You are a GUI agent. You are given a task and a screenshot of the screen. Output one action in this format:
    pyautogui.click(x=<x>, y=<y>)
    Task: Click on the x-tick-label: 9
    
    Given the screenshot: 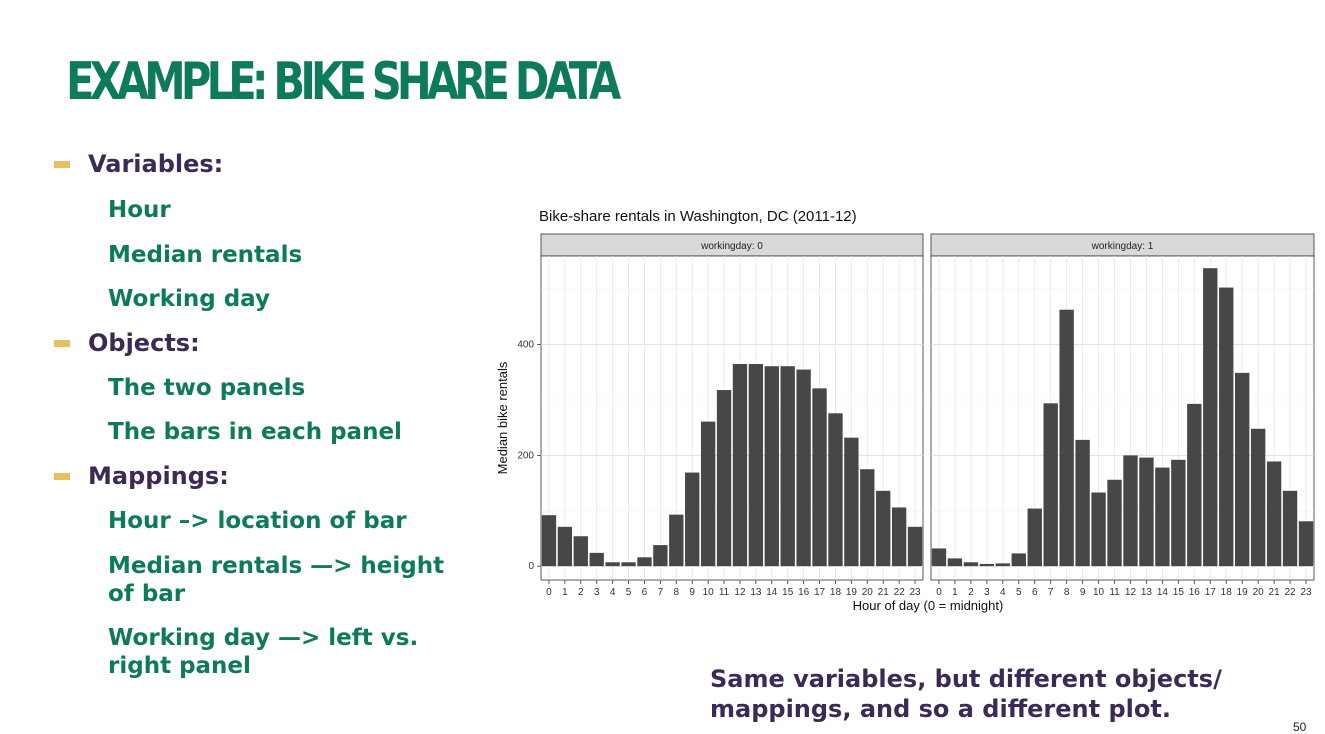 What is the action you would take?
    pyautogui.click(x=692, y=592)
    